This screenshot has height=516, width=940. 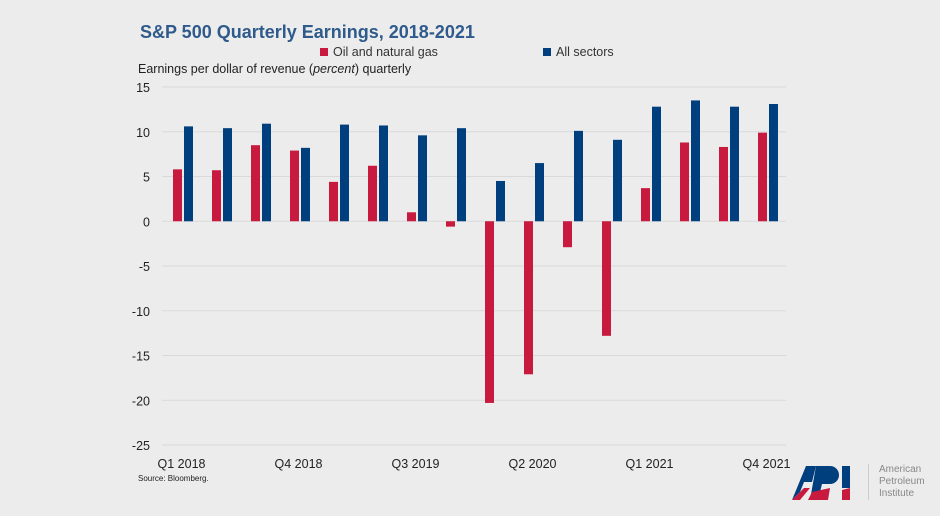 I want to click on x-tick-label: Q4 2018, so click(x=299, y=464).